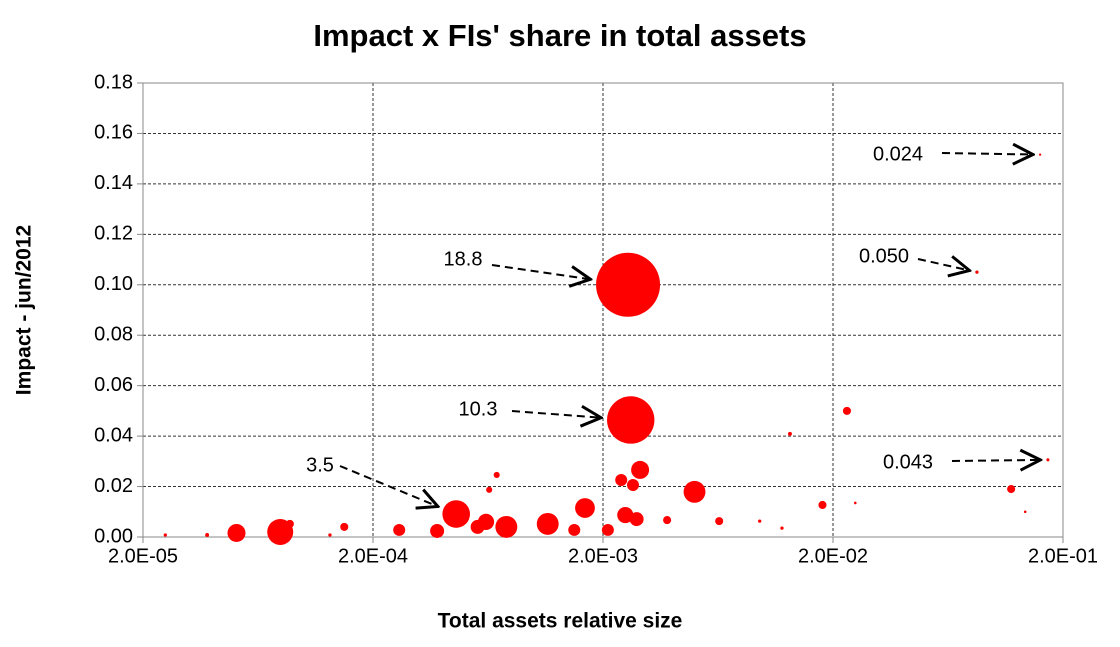 The image size is (1120, 647). What do you see at coordinates (833, 556) in the screenshot?
I see `x-tick-label: 2.0E-02` at bounding box center [833, 556].